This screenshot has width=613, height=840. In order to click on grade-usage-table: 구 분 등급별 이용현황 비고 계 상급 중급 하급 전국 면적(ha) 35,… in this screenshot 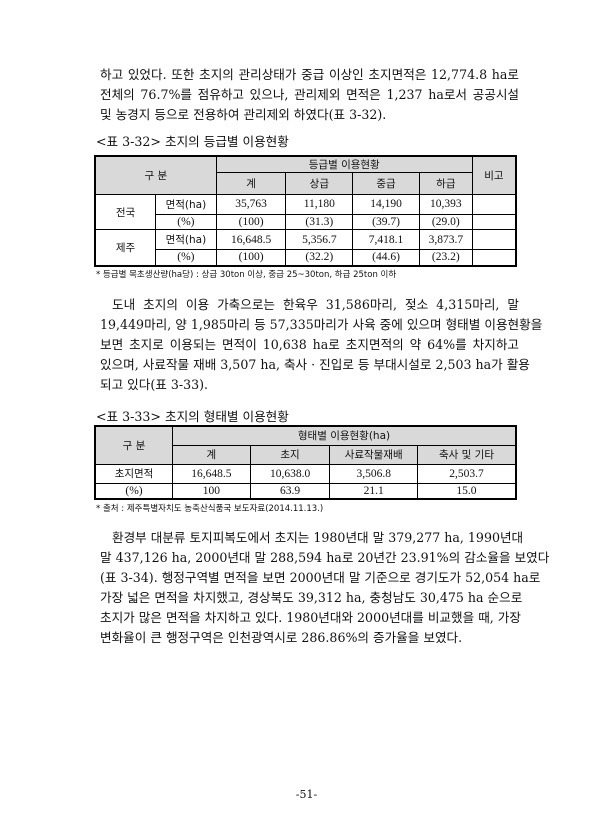, I will do `click(305, 211)`.